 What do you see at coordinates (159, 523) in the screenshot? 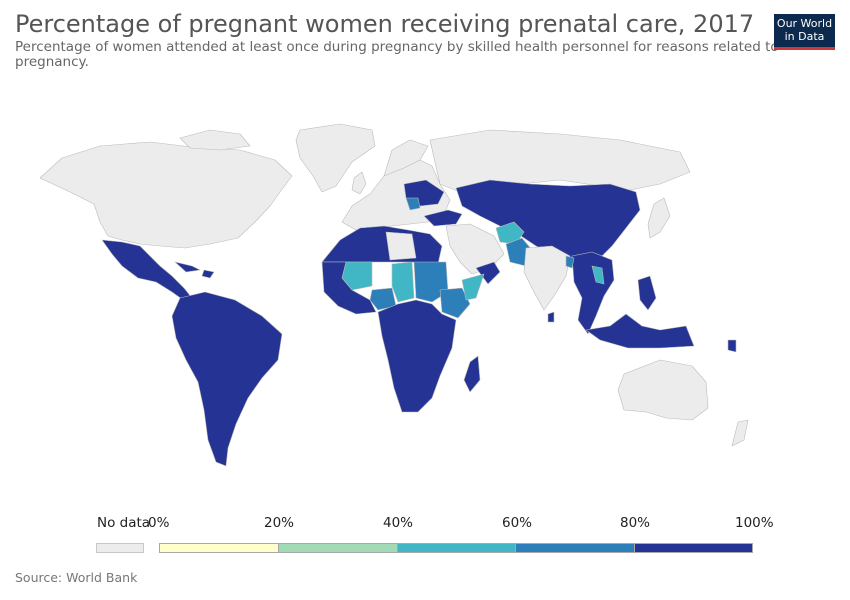
I see `legend-label-0: 0%` at bounding box center [159, 523].